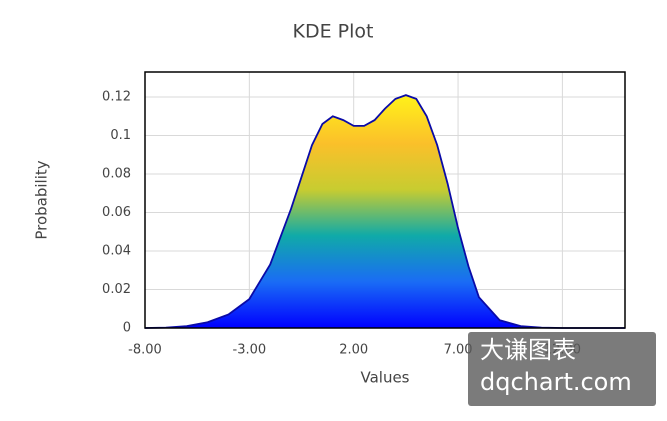  I want to click on y-tick-label: 0.12, so click(116, 97).